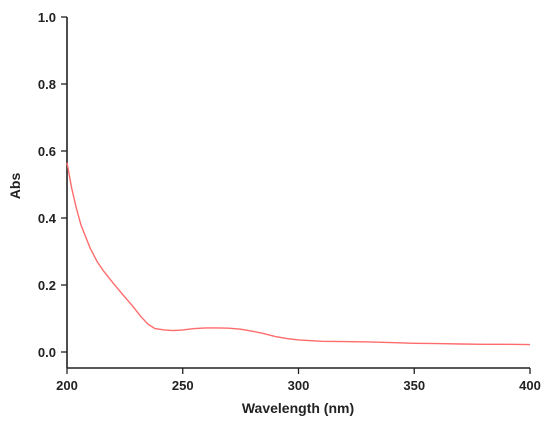 This screenshot has width=550, height=423. I want to click on x-tick-label: 400, so click(530, 385).